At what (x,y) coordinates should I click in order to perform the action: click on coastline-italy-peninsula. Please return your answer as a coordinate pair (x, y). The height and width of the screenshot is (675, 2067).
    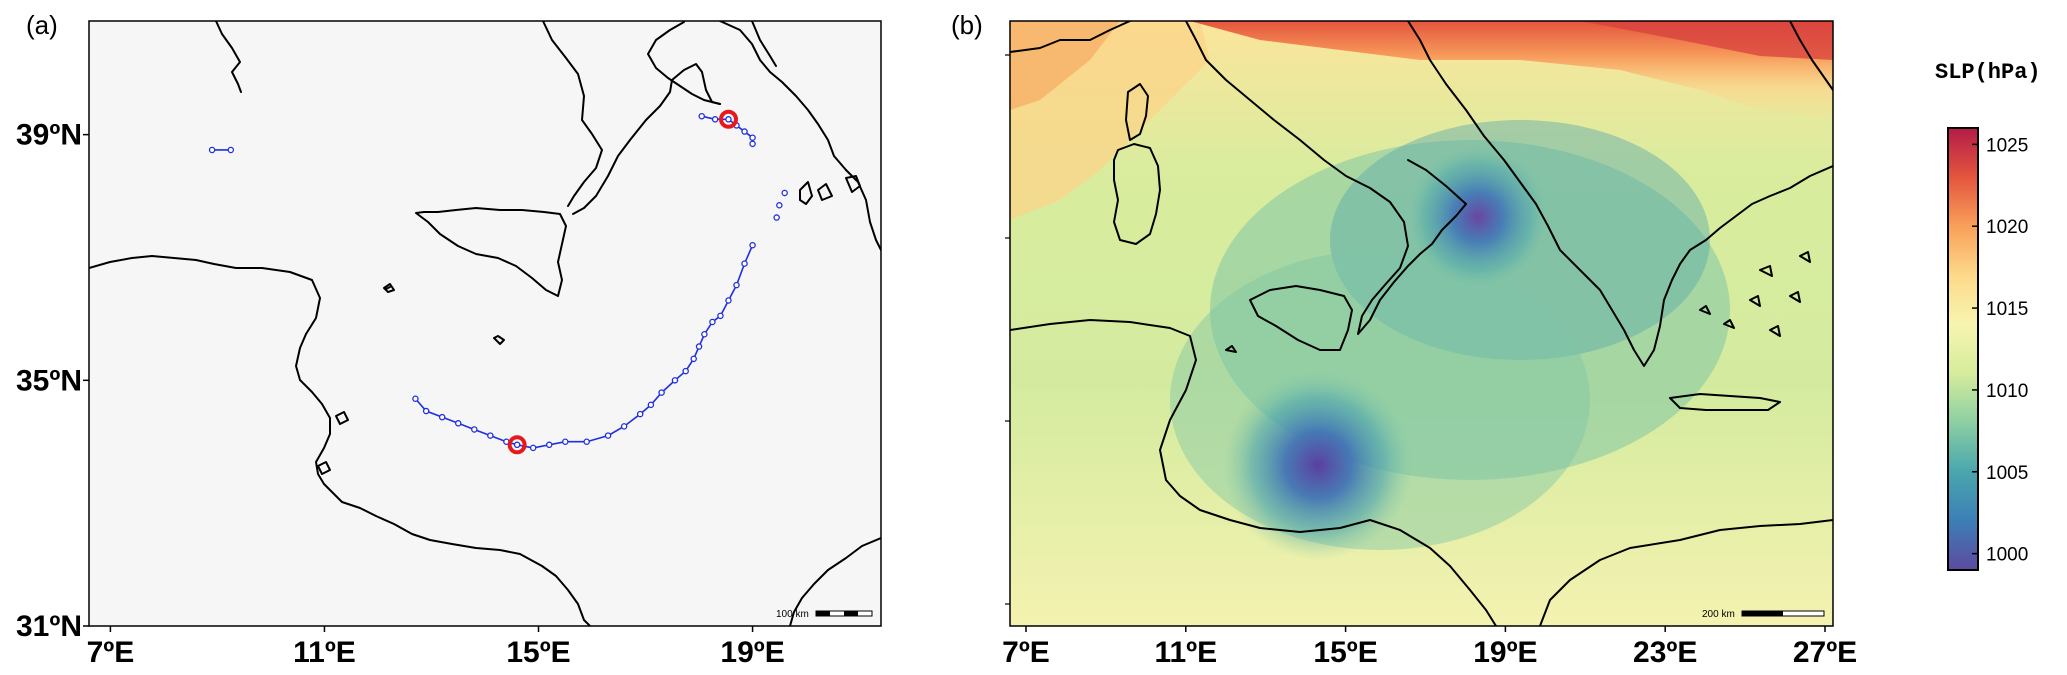
    Looking at the image, I should click on (1326, 178).